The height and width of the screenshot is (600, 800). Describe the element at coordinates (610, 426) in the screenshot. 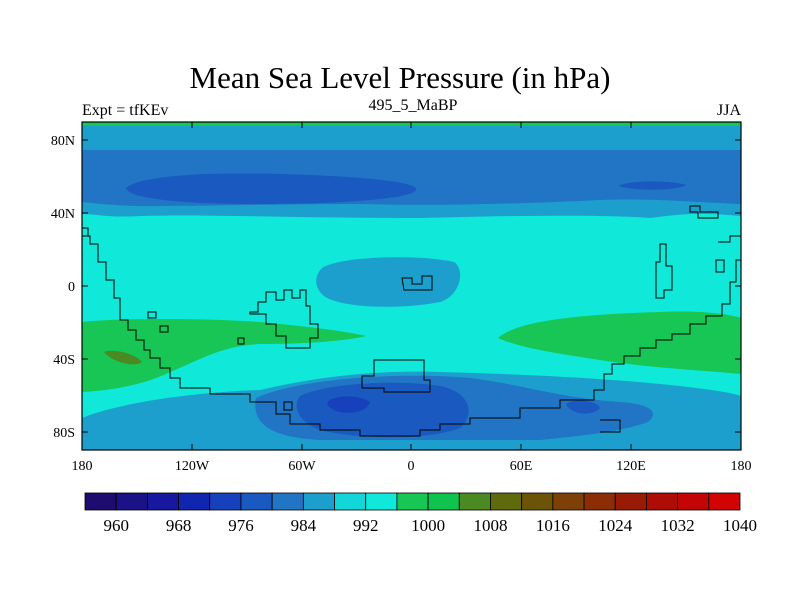

I see `coastline-south-east` at that location.